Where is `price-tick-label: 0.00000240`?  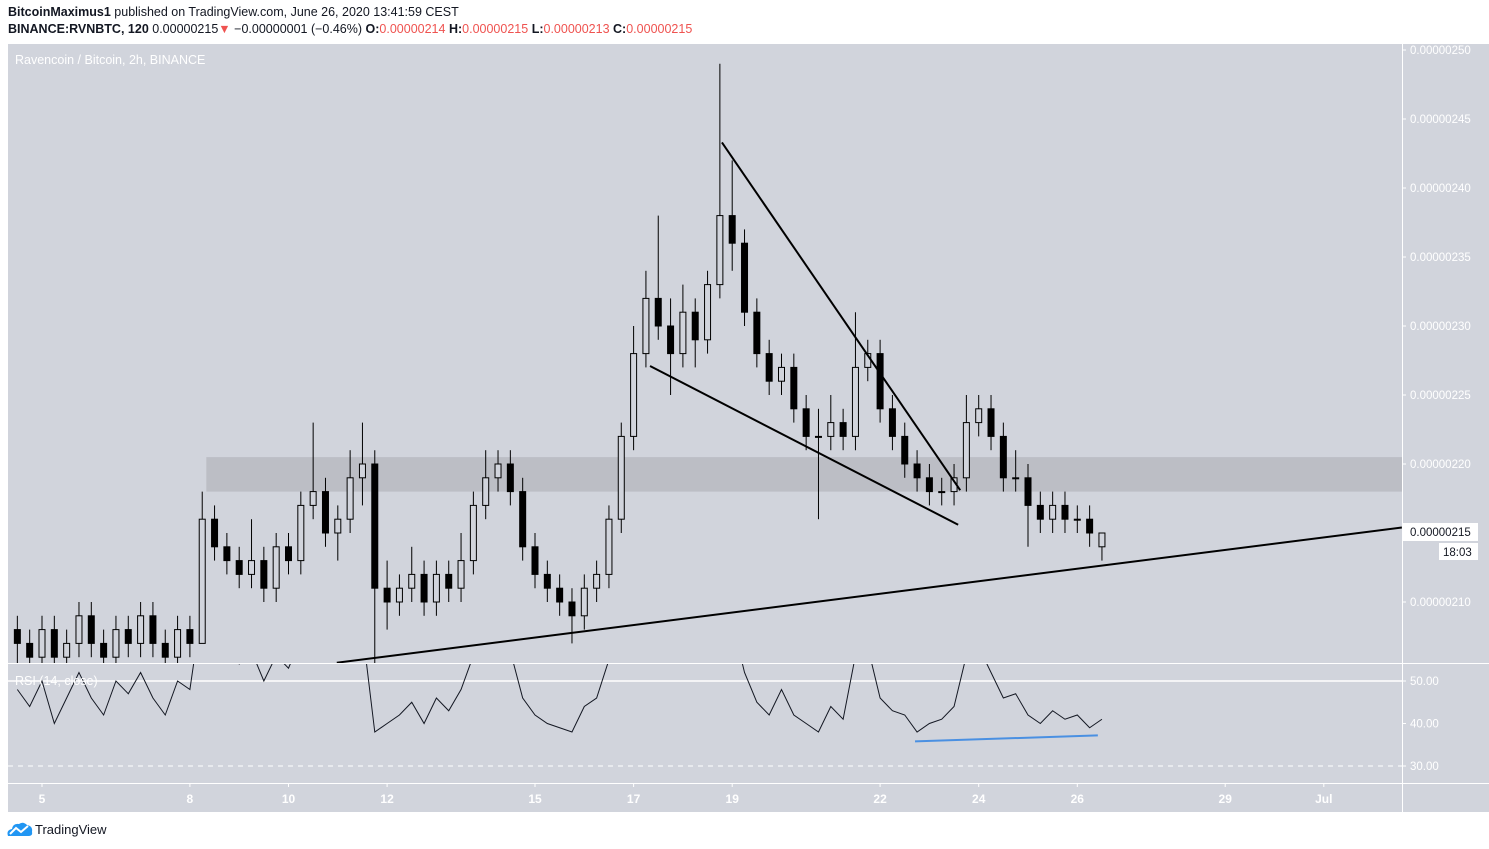
price-tick-label: 0.00000240 is located at coordinates (1440, 189).